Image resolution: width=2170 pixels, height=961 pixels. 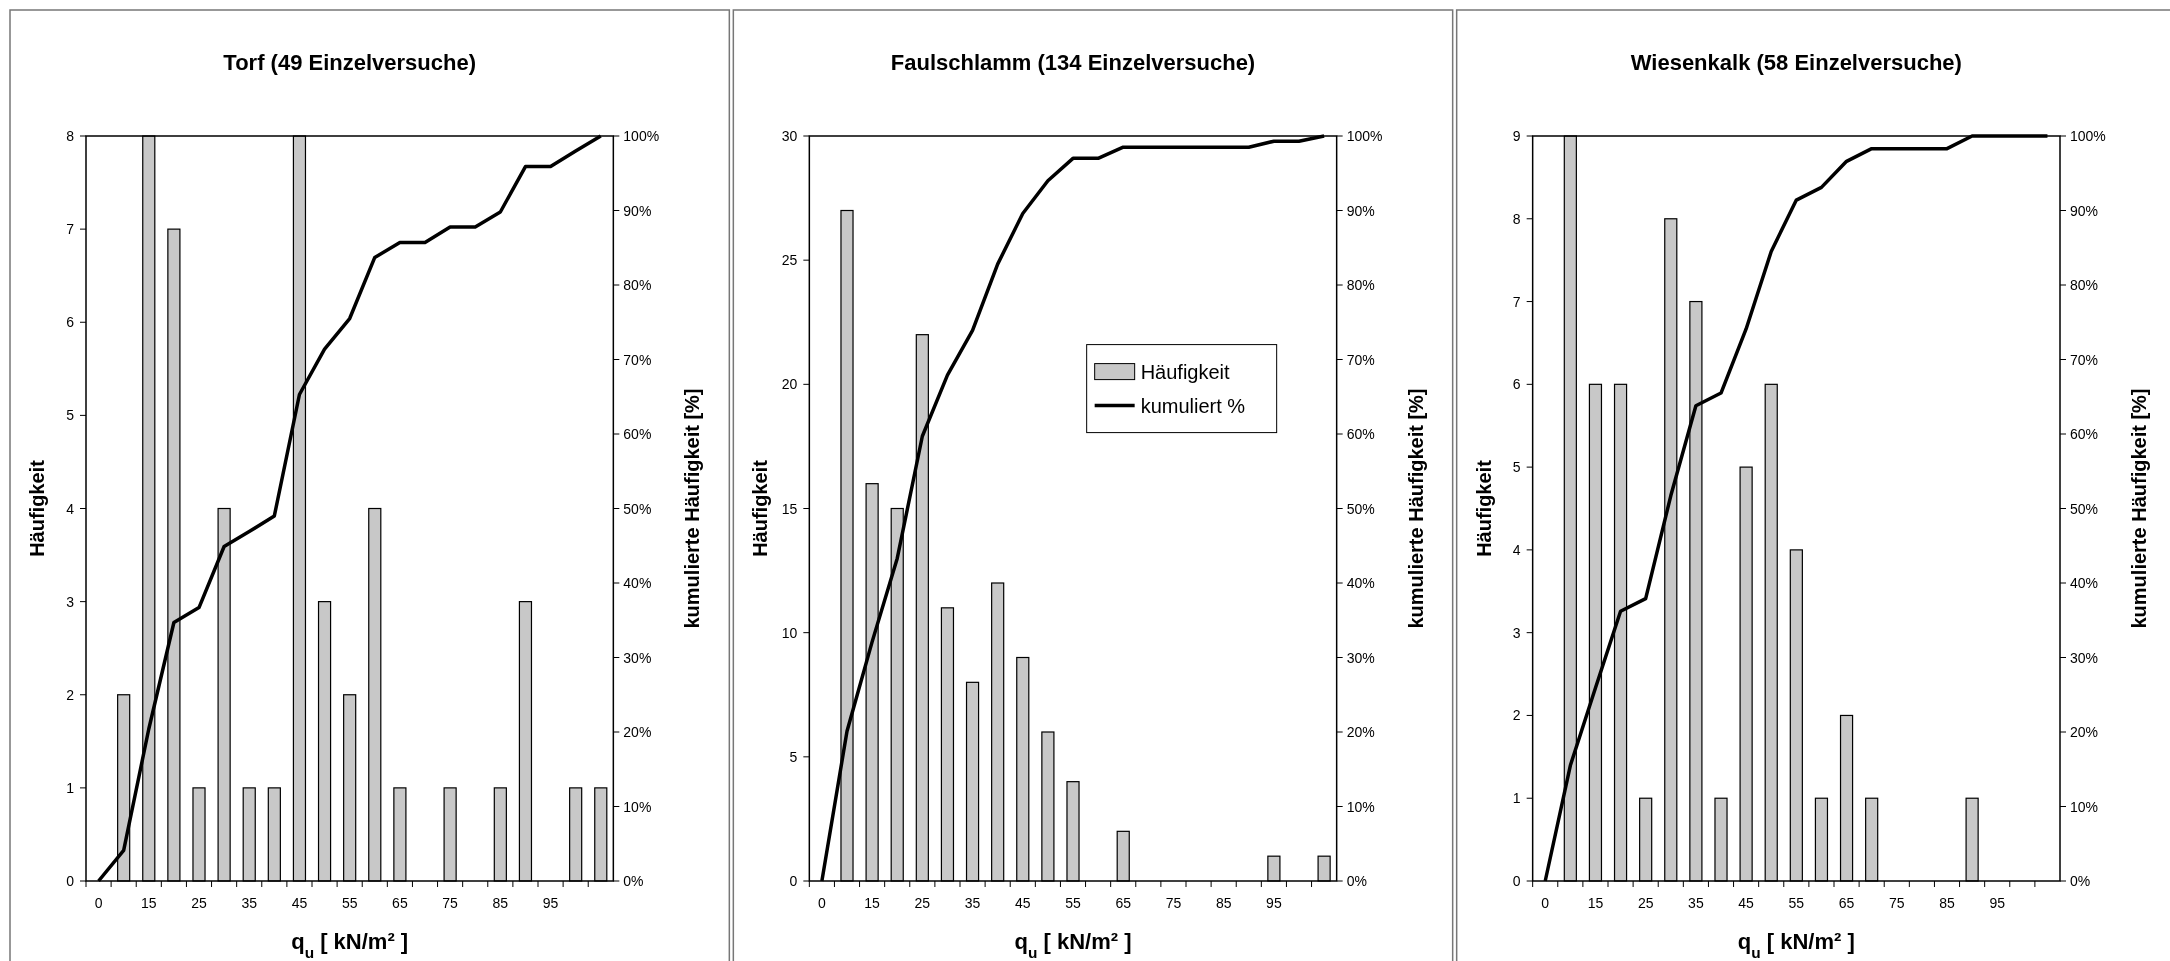 What do you see at coordinates (1185, 371) in the screenshot?
I see `legend-label: Häufigkeit` at bounding box center [1185, 371].